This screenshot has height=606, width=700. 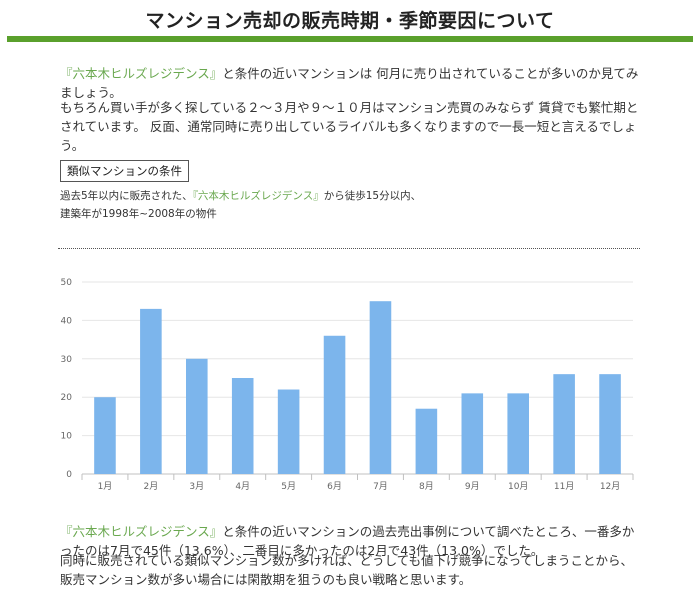 I want to click on summary-property-name: 『六本木ヒルズレジデンス』, so click(x=141, y=531).